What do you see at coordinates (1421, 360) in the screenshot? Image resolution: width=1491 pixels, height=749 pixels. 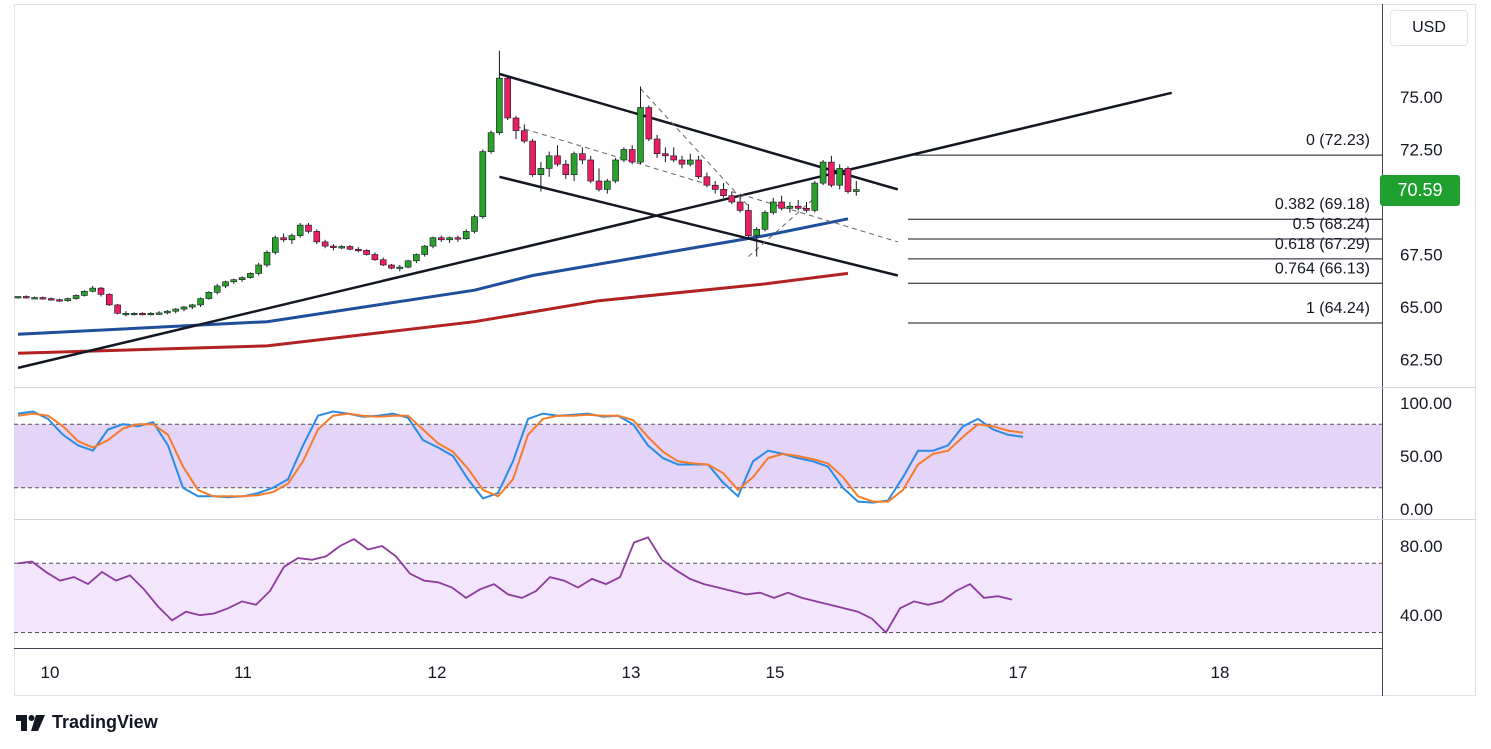 I see `price-tick-label: 62.50` at bounding box center [1421, 360].